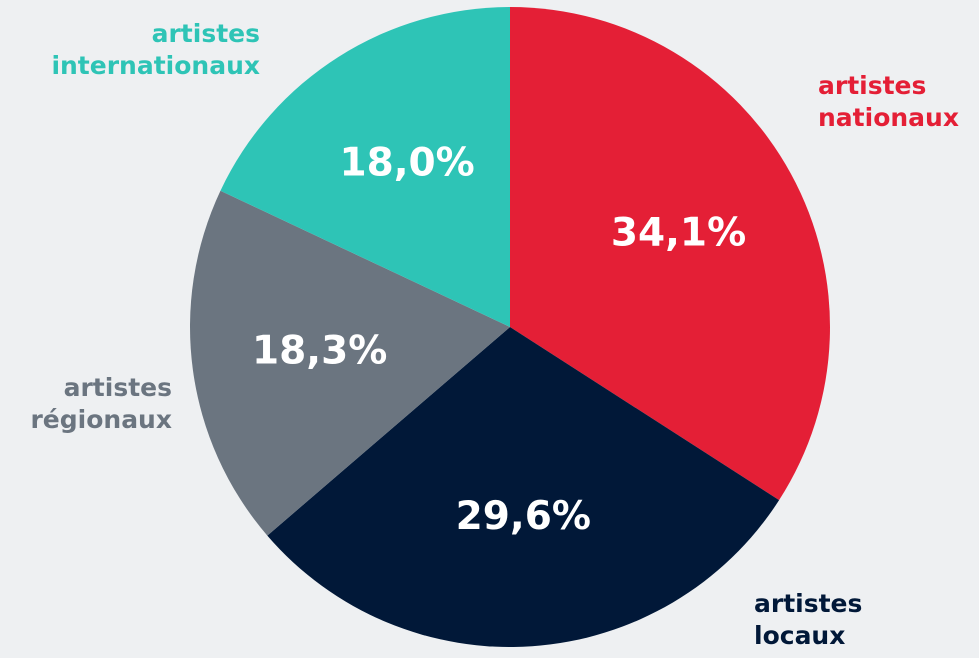  Describe the element at coordinates (155, 65) in the screenshot. I see `category-label-internationaux-line2: internationaux` at that location.